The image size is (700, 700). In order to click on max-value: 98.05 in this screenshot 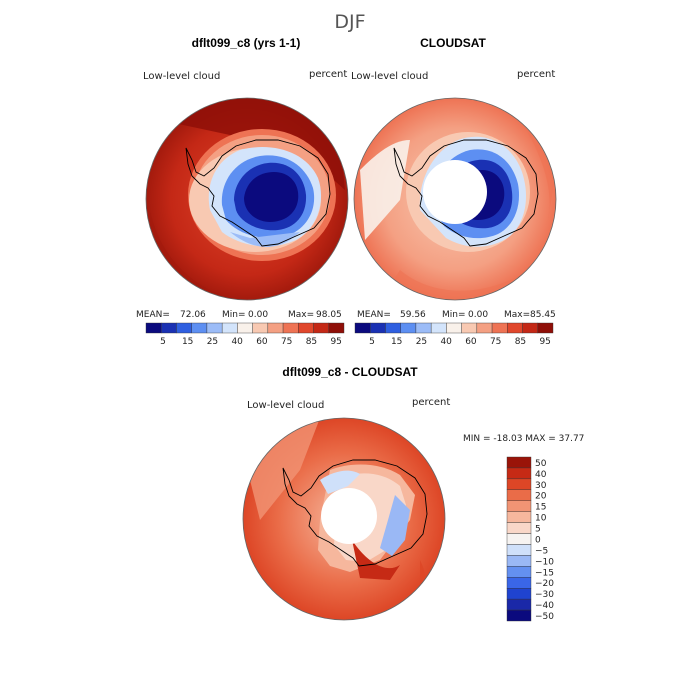, I will do `click(329, 315)`.